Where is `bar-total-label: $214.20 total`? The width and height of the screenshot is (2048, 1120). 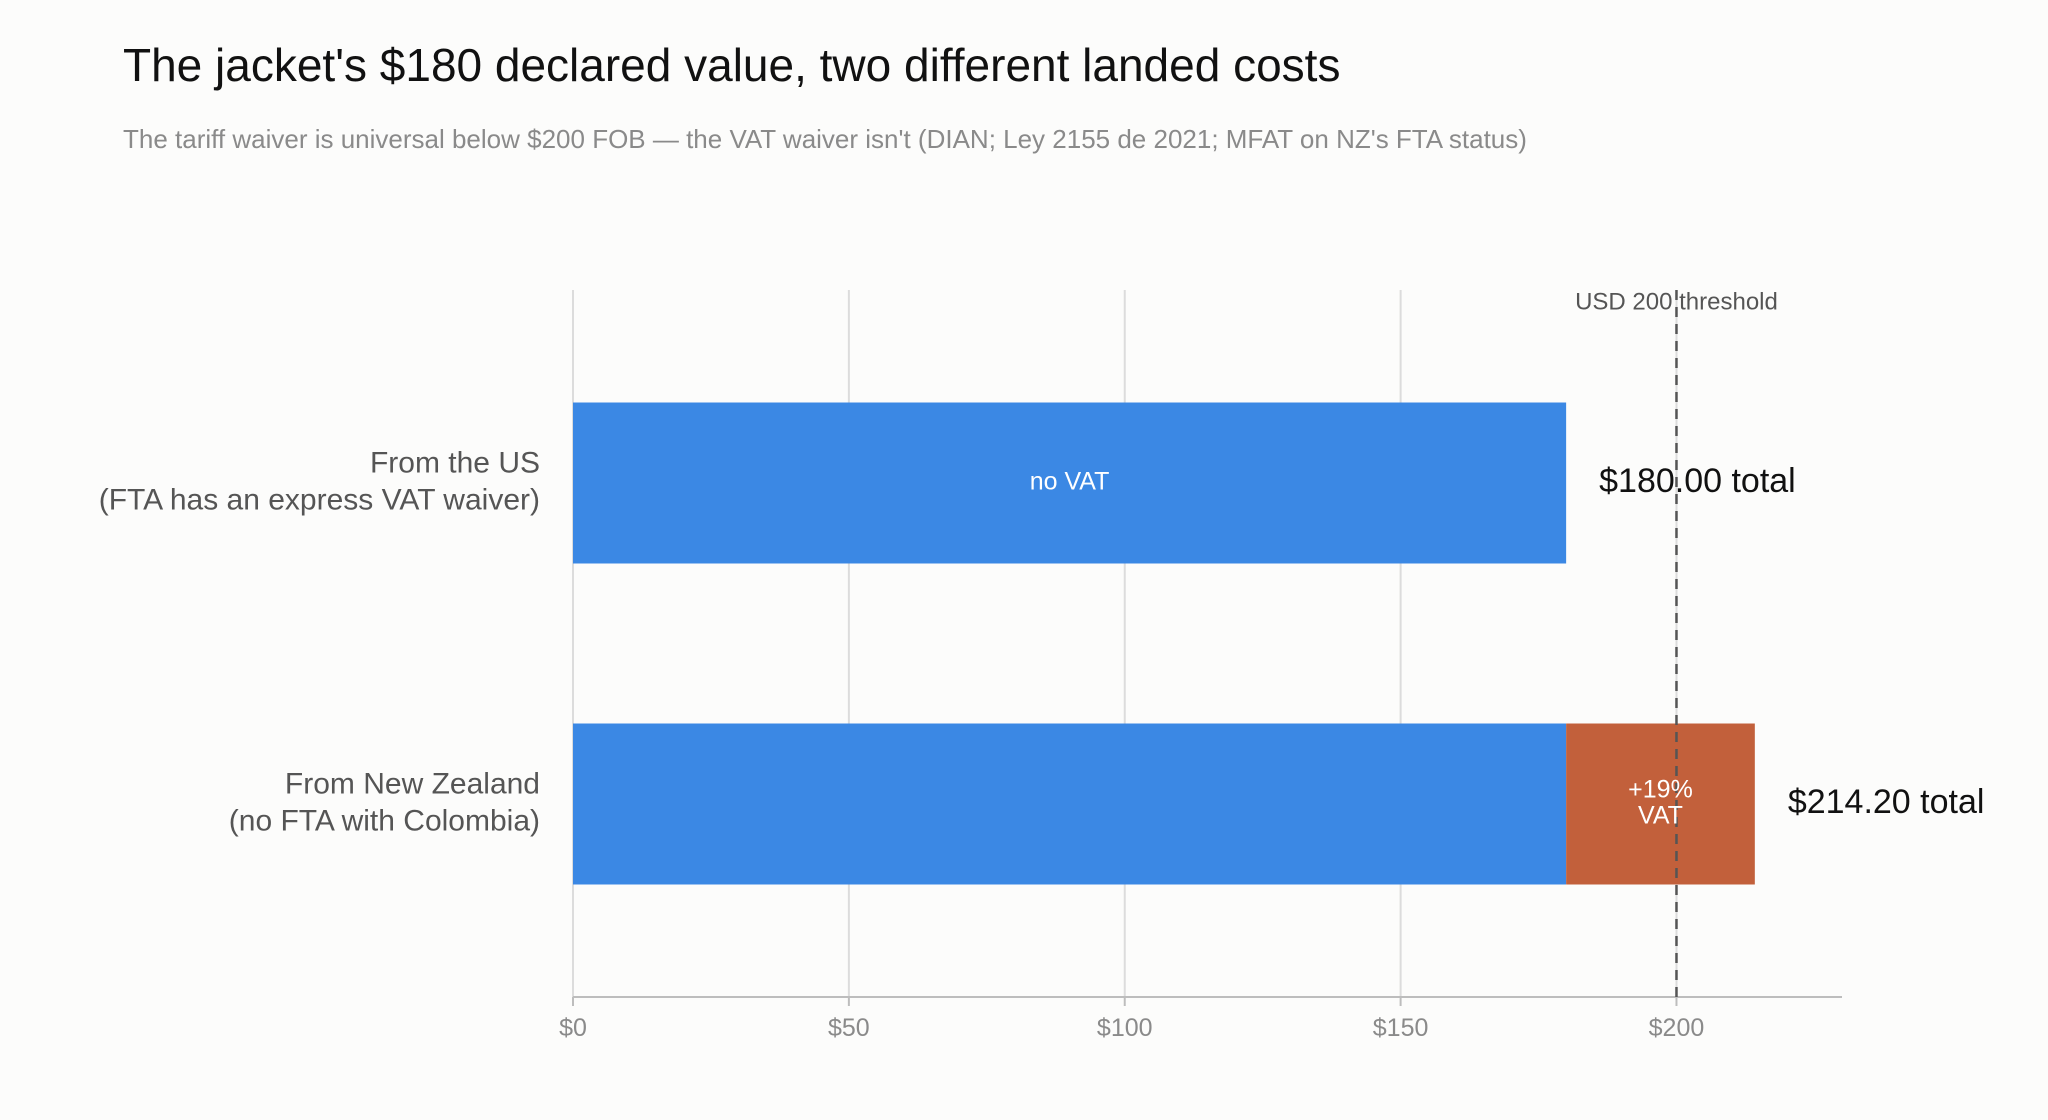
bar-total-label: $214.20 total is located at coordinates (1886, 802).